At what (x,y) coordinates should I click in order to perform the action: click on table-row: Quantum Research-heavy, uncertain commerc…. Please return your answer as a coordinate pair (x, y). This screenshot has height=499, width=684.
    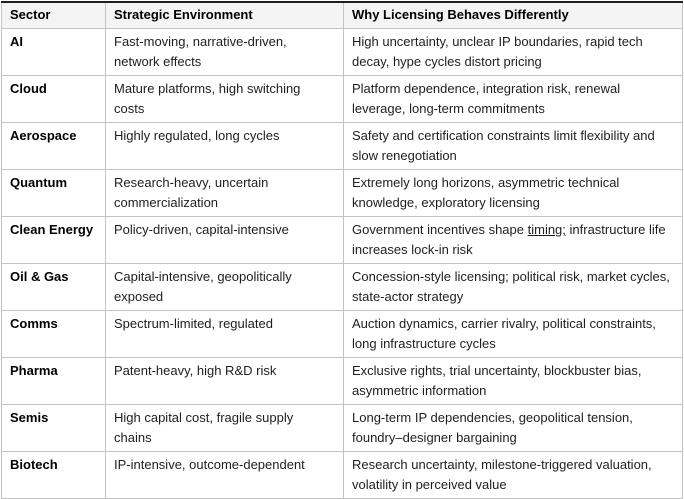
    Looking at the image, I should click on (342, 193).